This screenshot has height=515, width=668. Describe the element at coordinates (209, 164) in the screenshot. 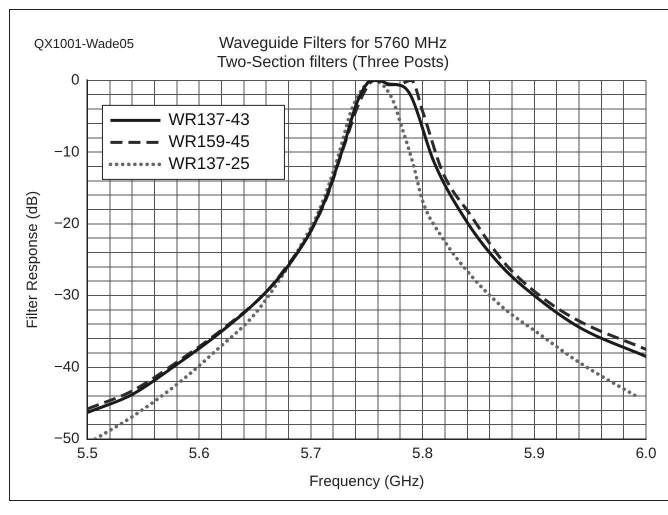

I see `legend-label: WR137-25` at that location.